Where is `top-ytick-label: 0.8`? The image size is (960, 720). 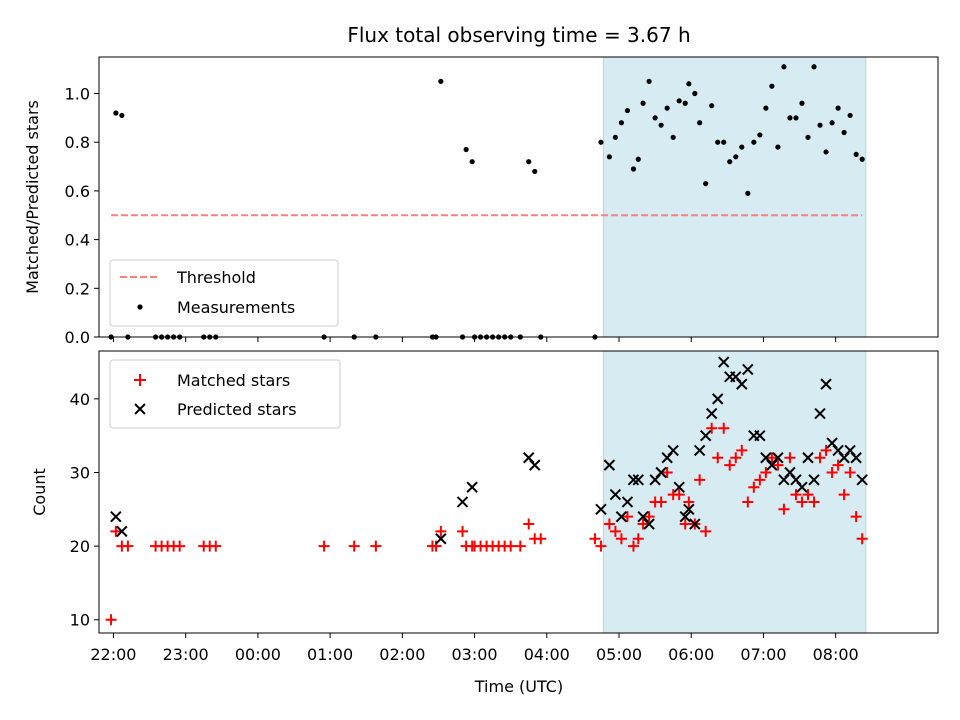
top-ytick-label: 0.8 is located at coordinates (77, 142).